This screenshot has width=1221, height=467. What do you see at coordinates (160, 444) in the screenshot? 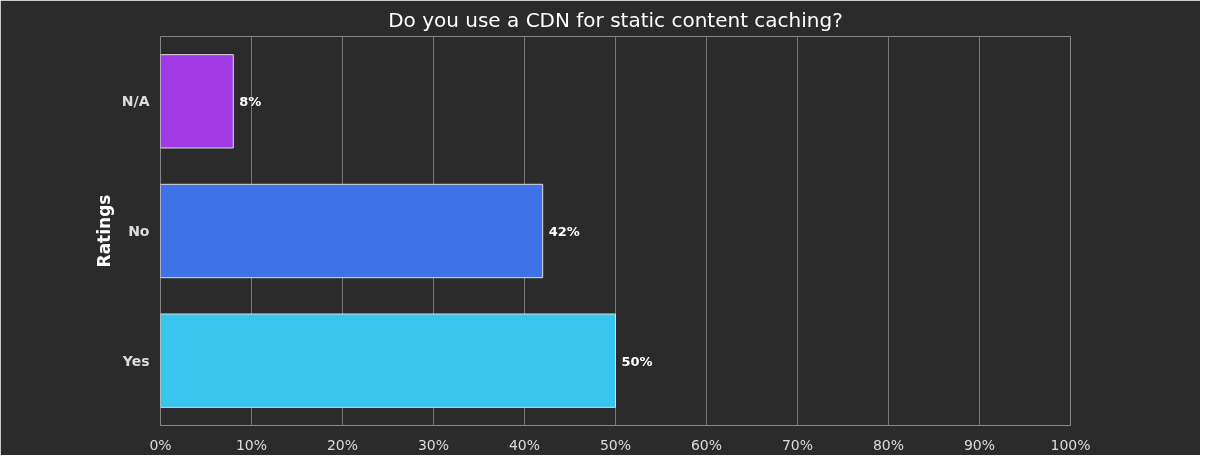
I see `x-tick-label: 0%` at bounding box center [160, 444].